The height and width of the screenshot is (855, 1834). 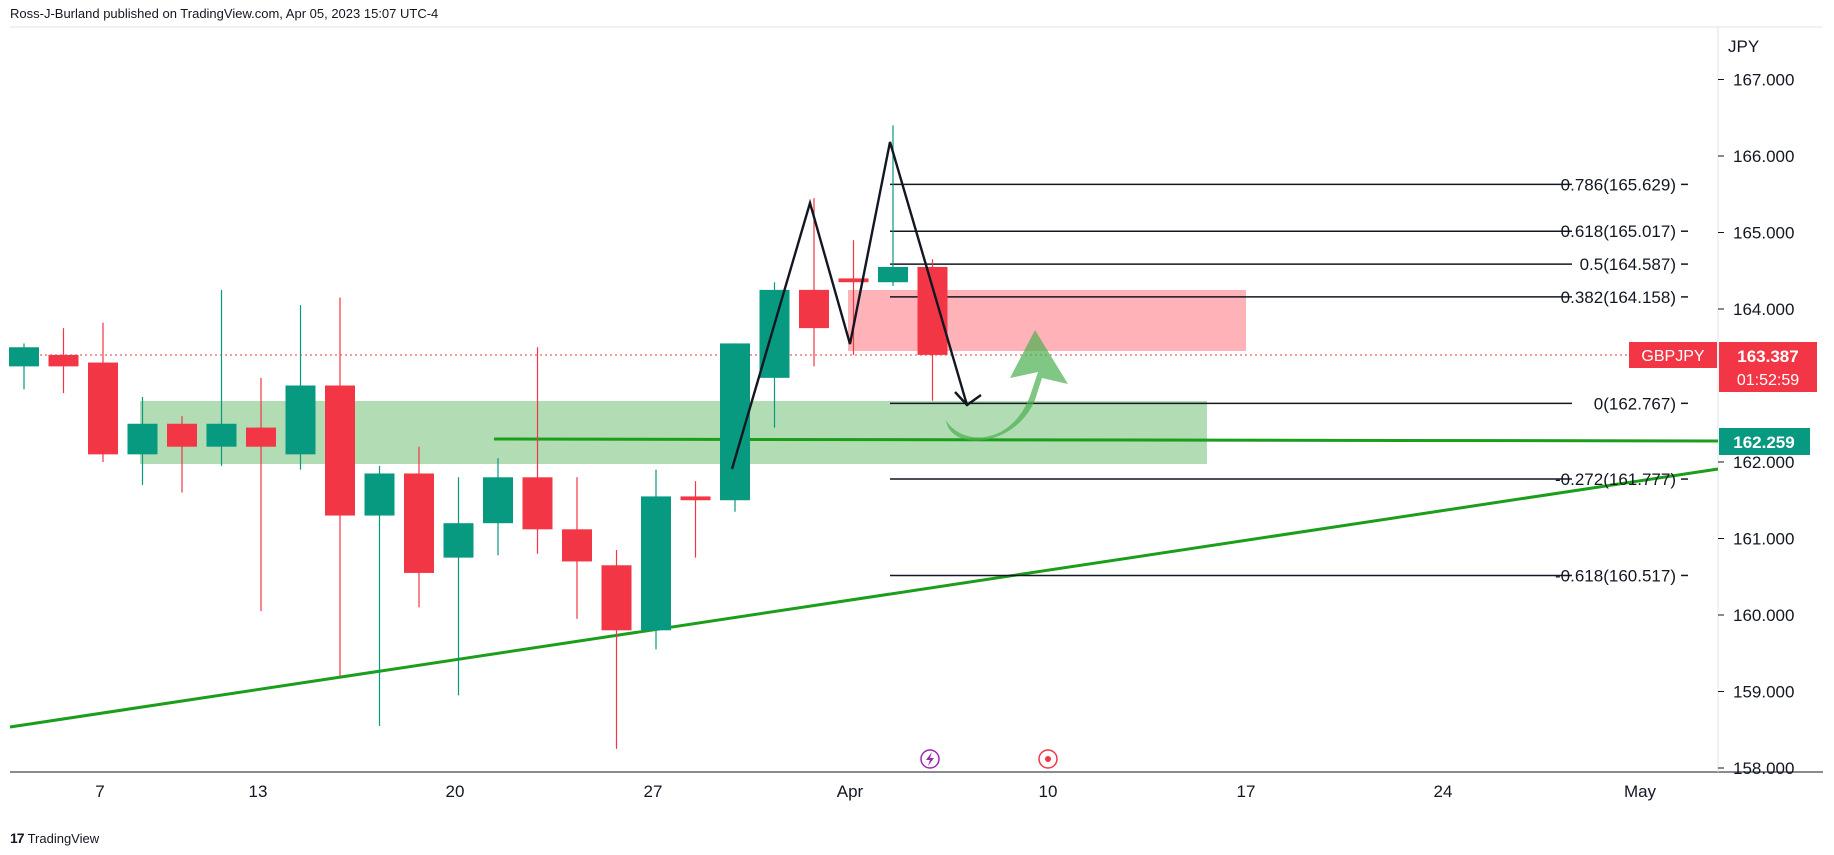 I want to click on fib-level-label: 0.618(165.017), so click(x=1618, y=231).